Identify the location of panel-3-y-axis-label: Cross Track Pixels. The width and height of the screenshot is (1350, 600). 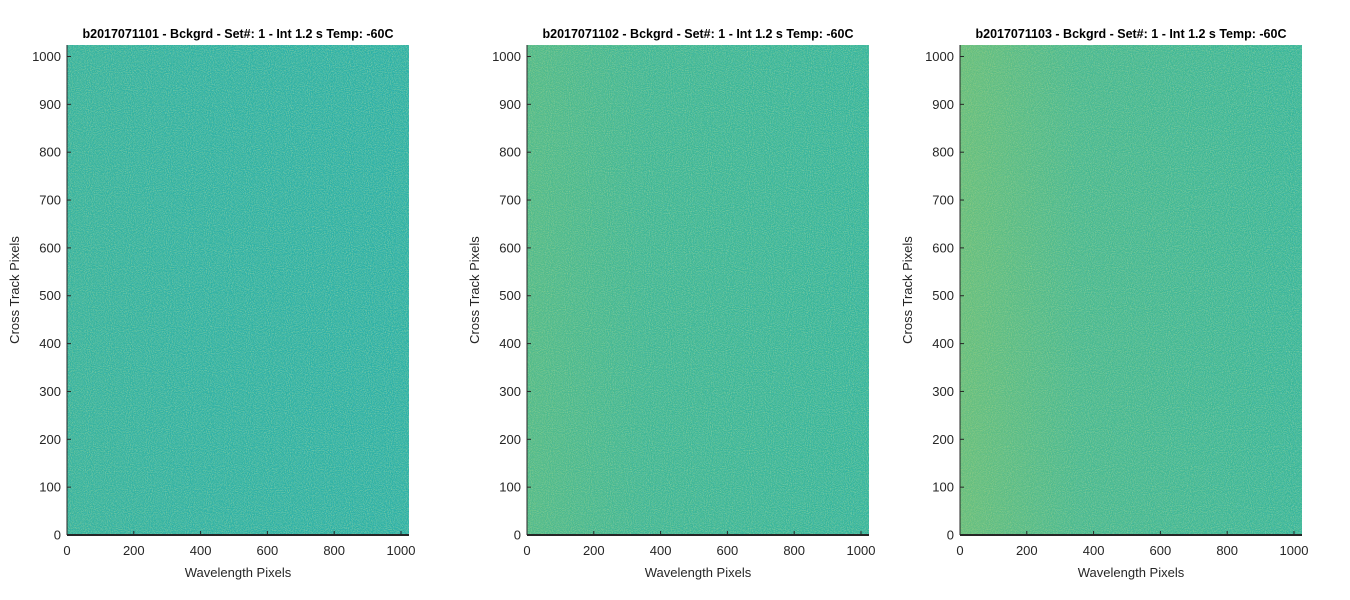
(907, 290).